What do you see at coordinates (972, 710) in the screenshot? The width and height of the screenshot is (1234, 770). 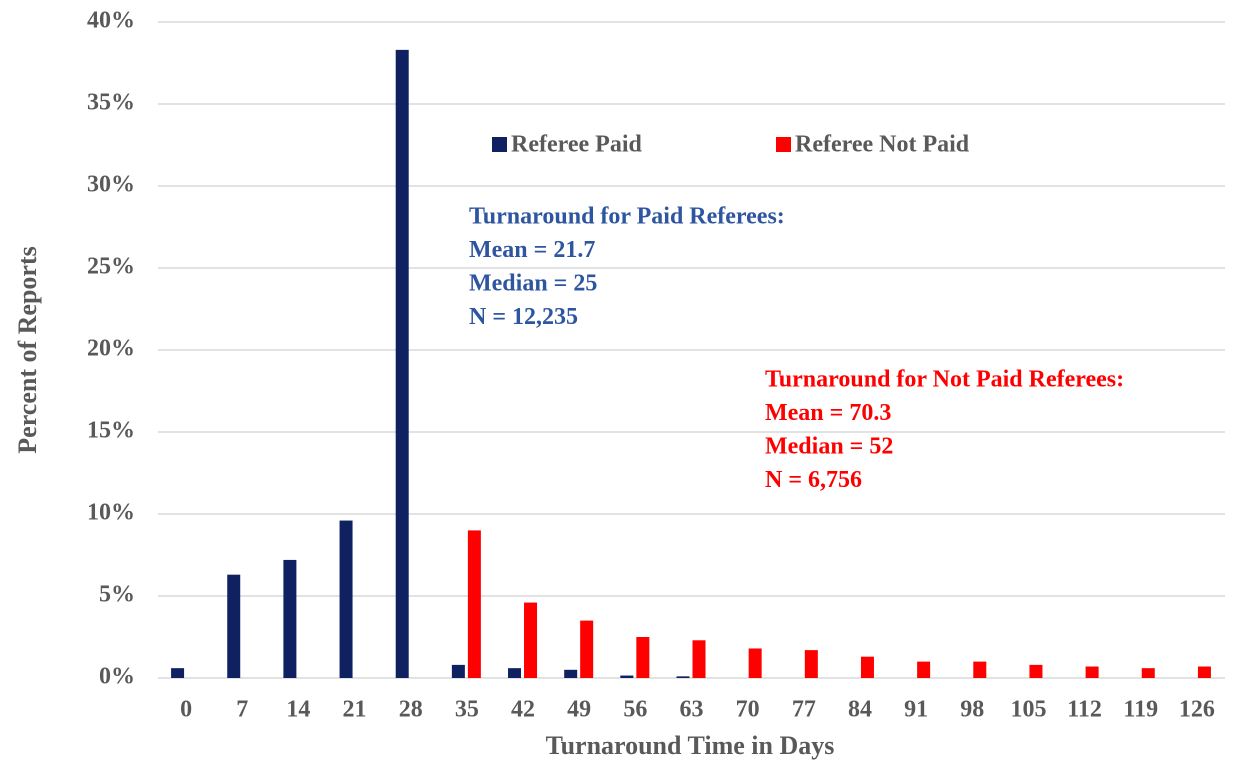 I see `x-tick-label: 98` at bounding box center [972, 710].